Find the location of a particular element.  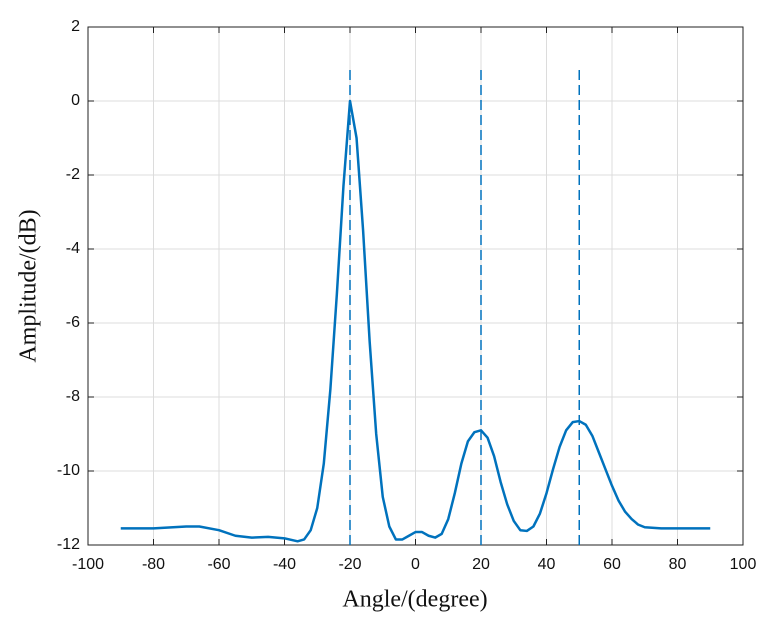

x-tick-label: 60 is located at coordinates (612, 564).